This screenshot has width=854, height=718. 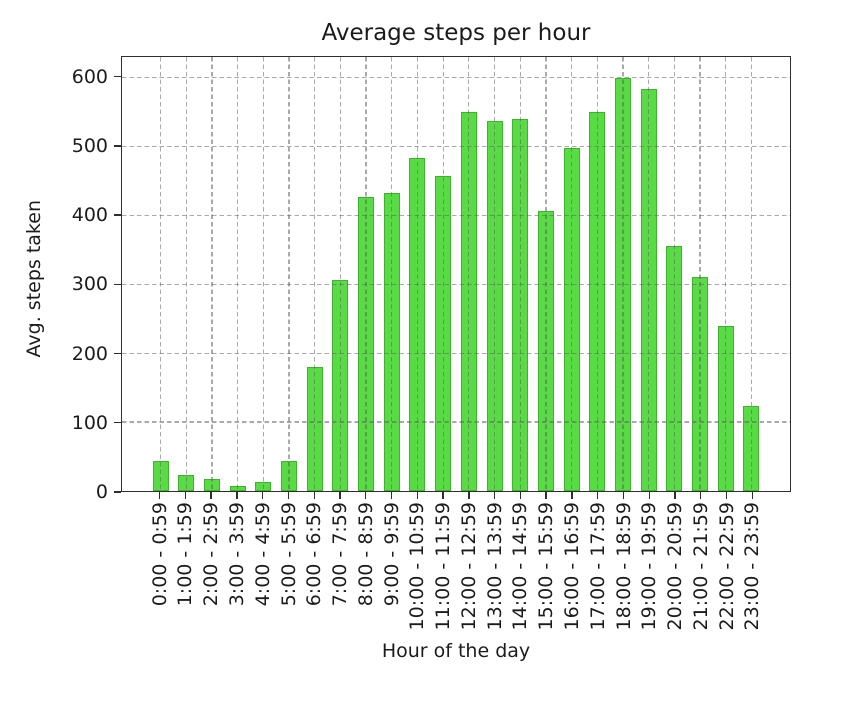 I want to click on x-tick-label: 18:00 - 18:59, so click(x=623, y=566).